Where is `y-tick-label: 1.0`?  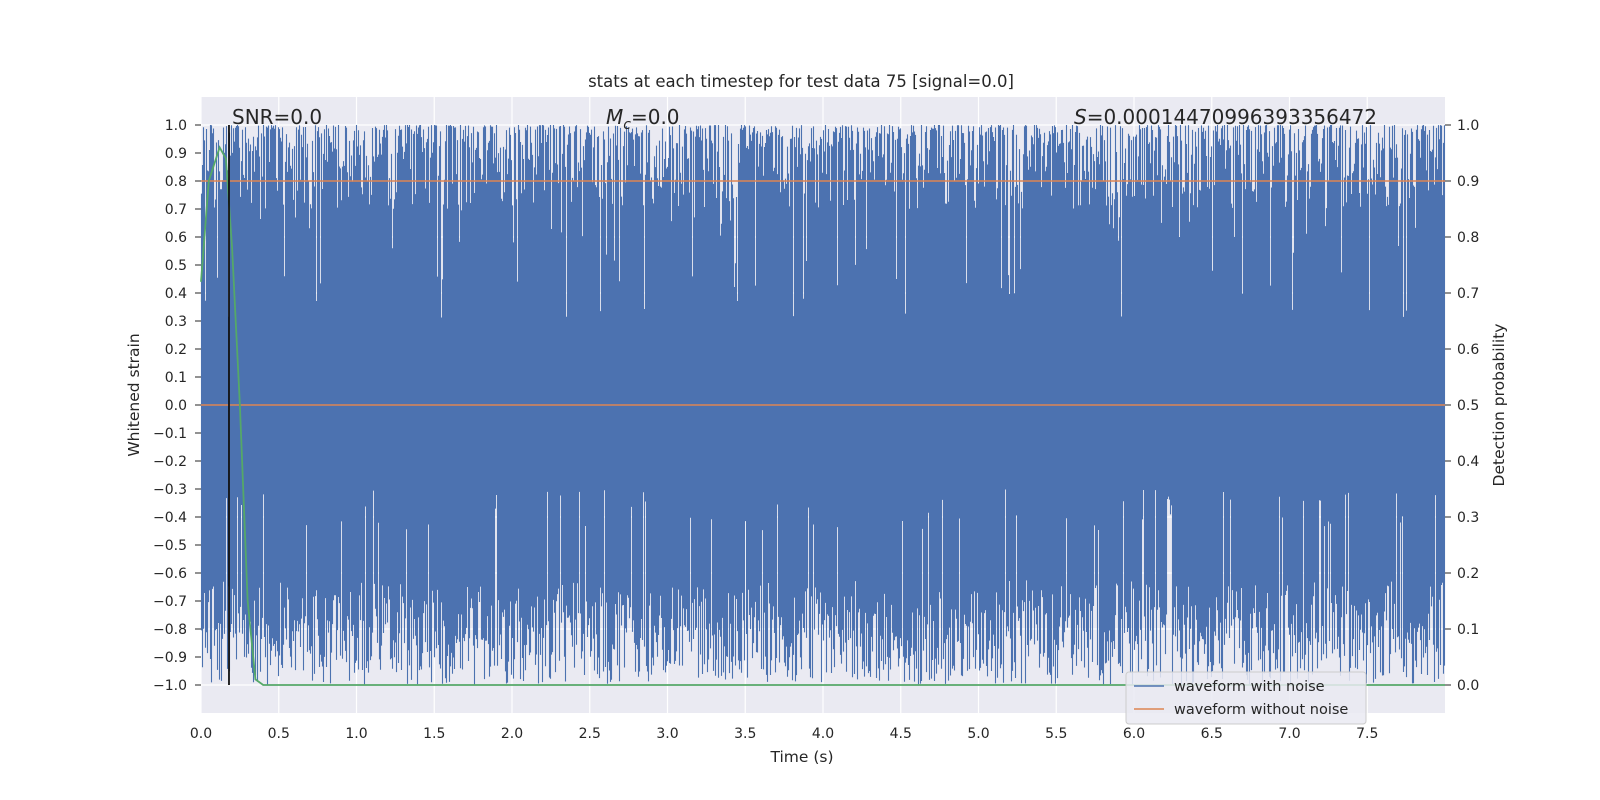
y-tick-label: 1.0 is located at coordinates (176, 126).